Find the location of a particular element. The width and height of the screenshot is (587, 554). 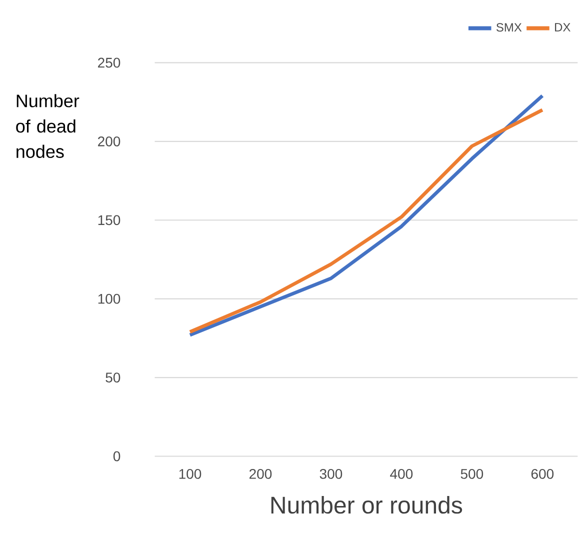

x-tick-label: 300 is located at coordinates (331, 474).